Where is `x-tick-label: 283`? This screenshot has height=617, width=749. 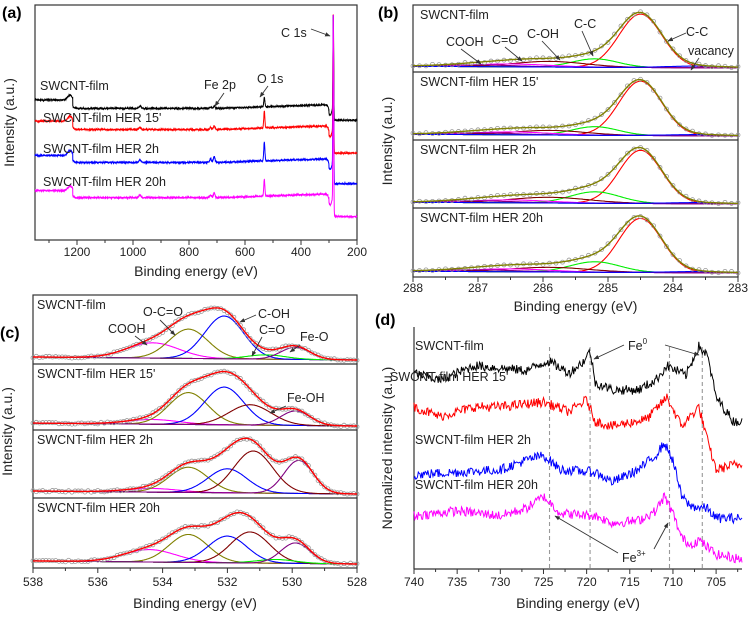
x-tick-label: 283 is located at coordinates (738, 288).